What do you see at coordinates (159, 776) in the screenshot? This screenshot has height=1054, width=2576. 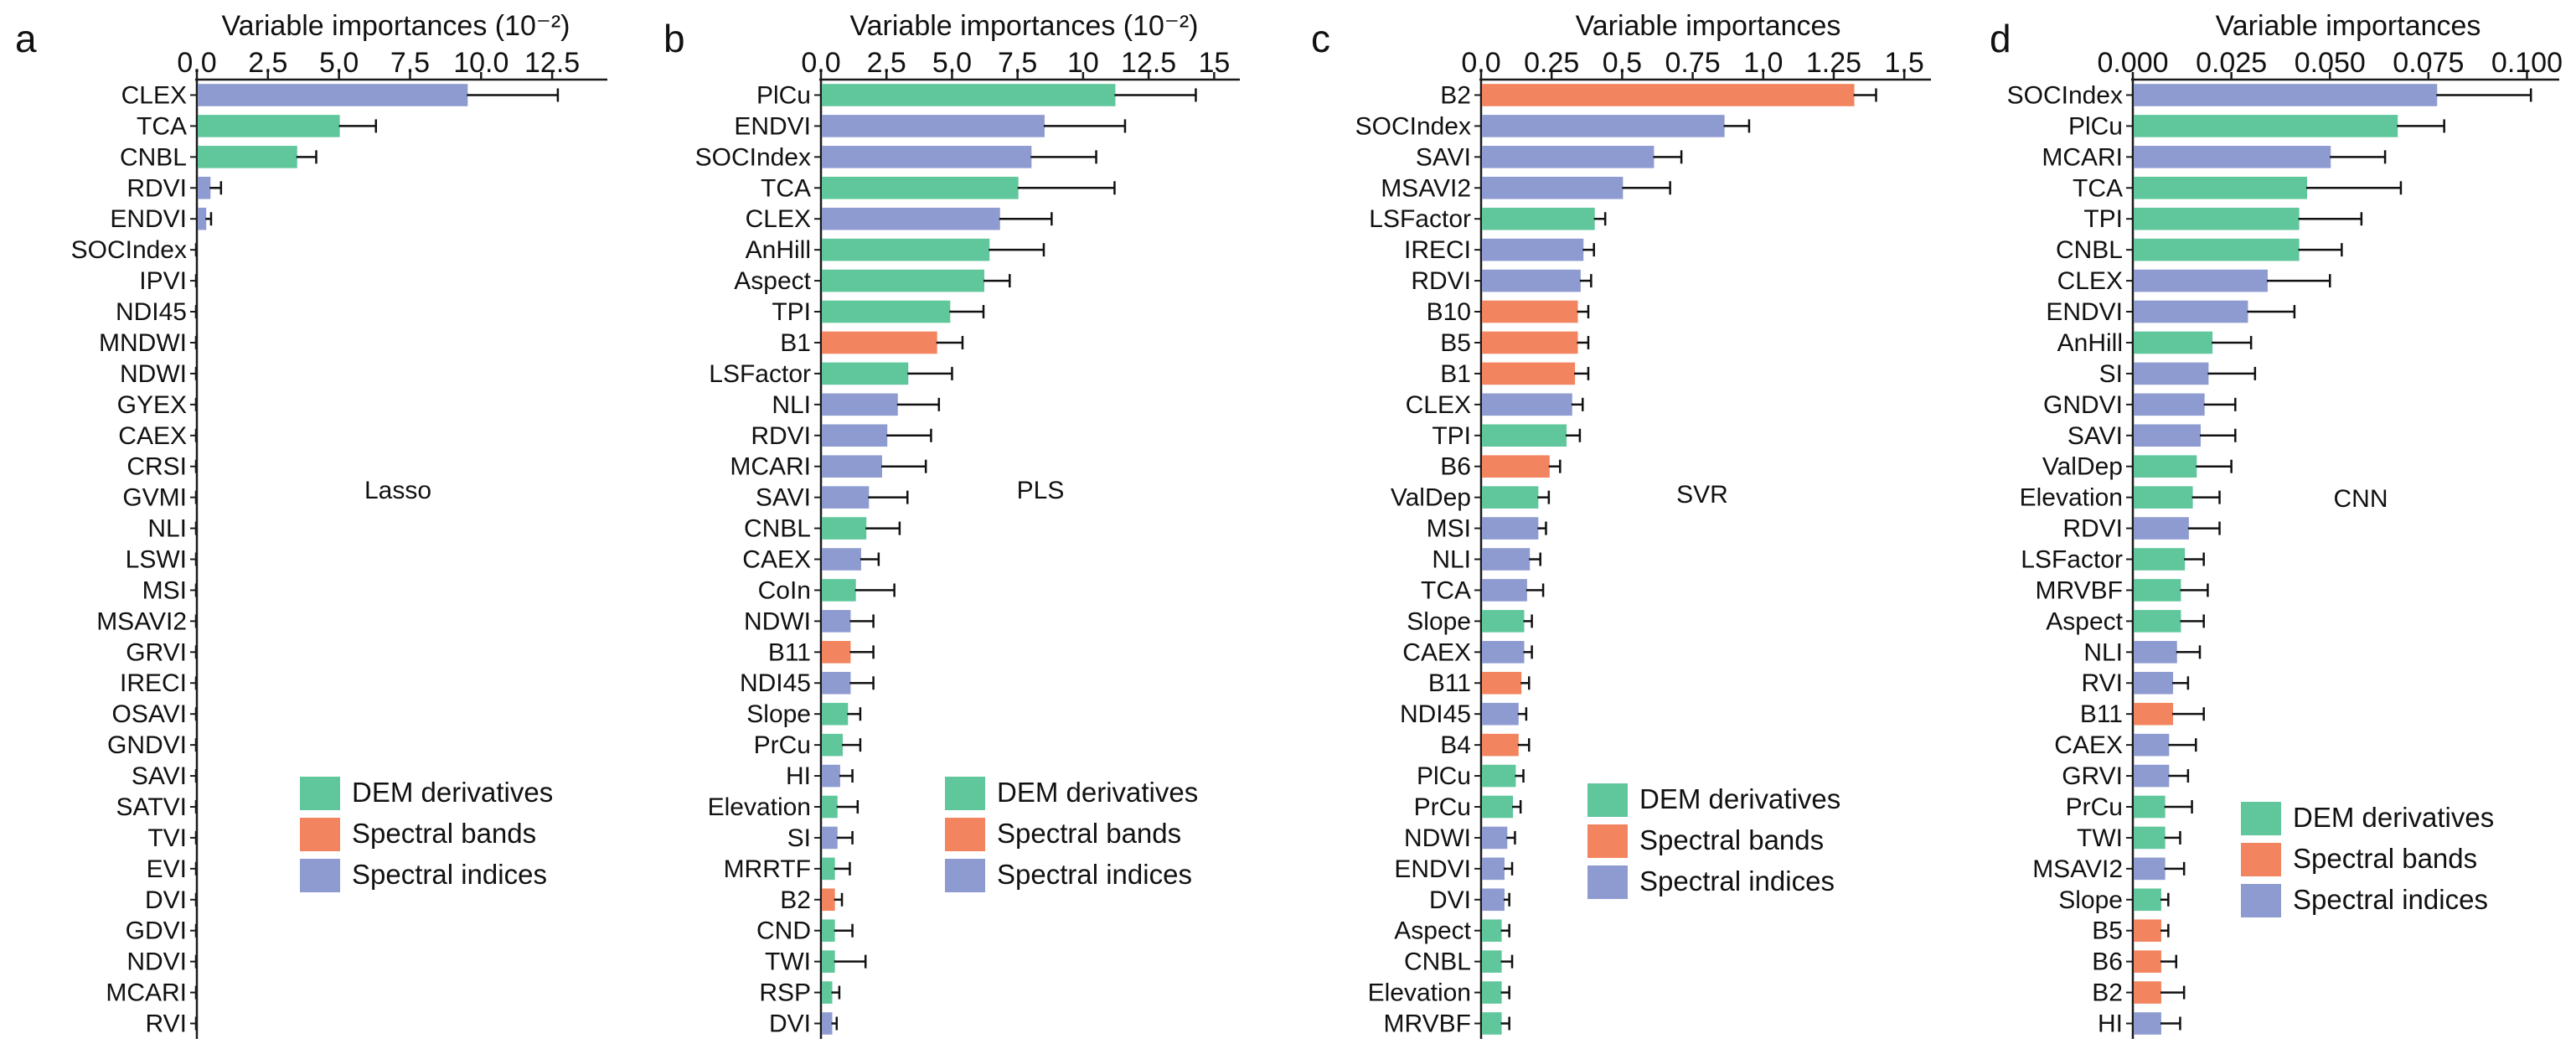 I see `category-label: SAVI` at bounding box center [159, 776].